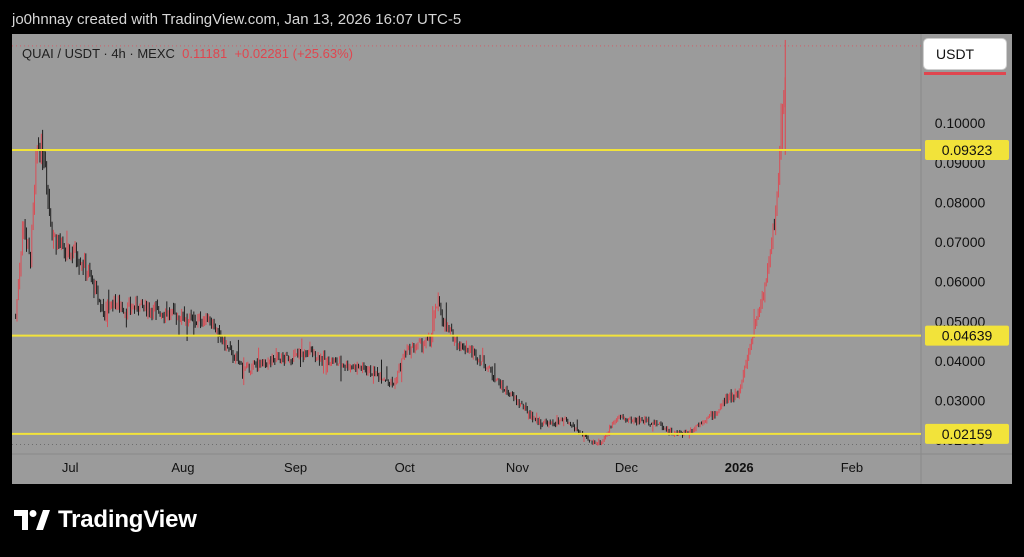 Image resolution: width=1024 pixels, height=557 pixels. I want to click on brand-name: TradingView, so click(127, 519).